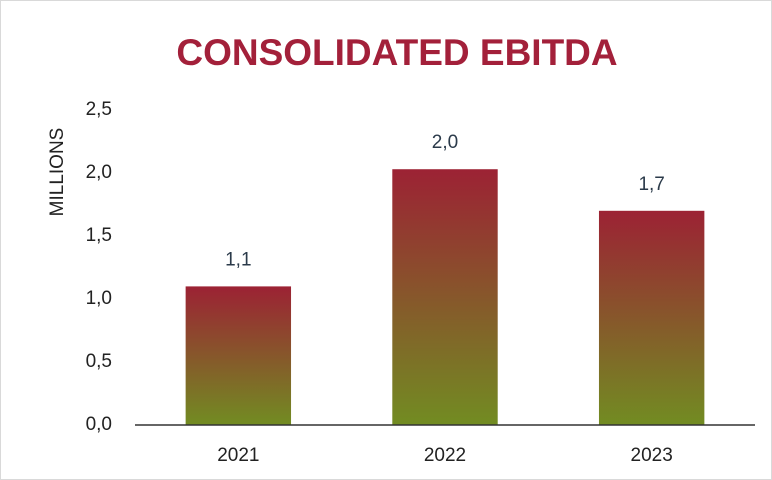 The height and width of the screenshot is (480, 772). What do you see at coordinates (99, 109) in the screenshot?
I see `y-tick-label: 2,5` at bounding box center [99, 109].